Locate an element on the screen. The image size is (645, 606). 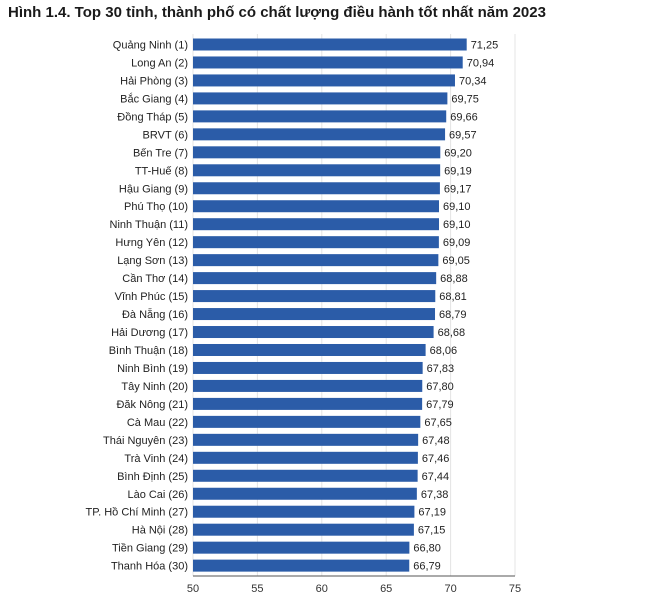
value-label: 67,79 is located at coordinates (440, 405).